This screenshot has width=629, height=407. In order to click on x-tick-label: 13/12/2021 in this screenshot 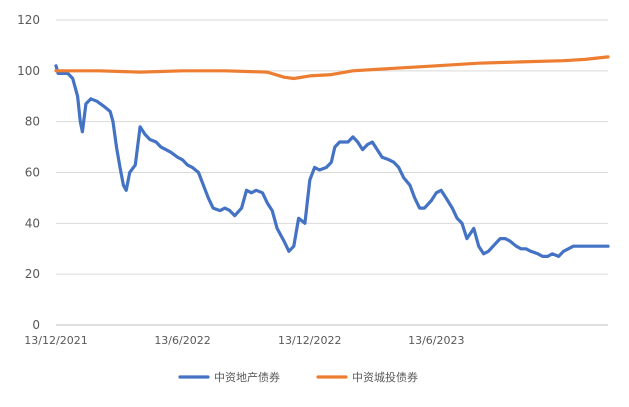, I will do `click(55, 340)`.